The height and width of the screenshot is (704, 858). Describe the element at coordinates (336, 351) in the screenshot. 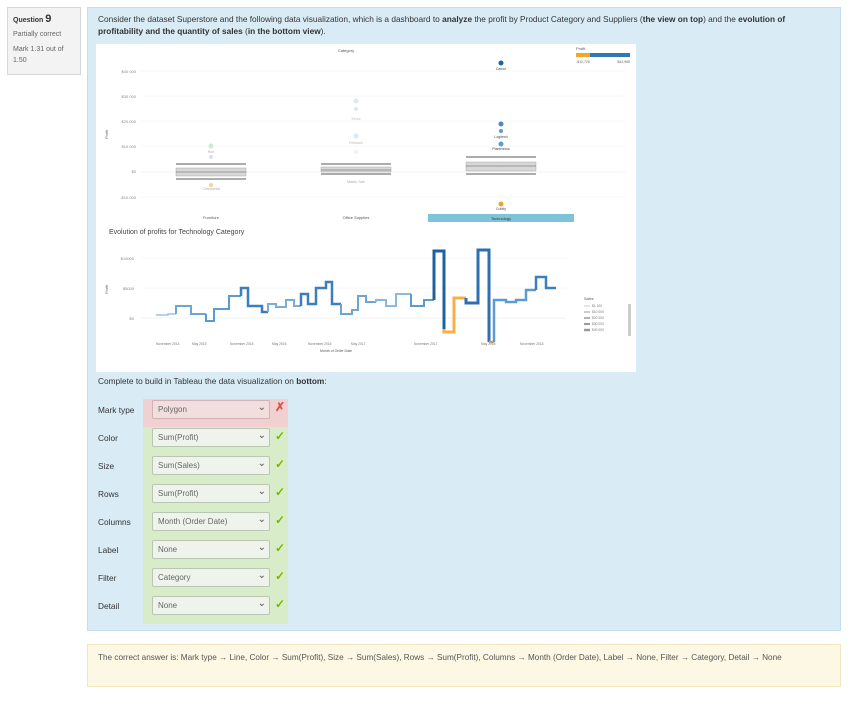

I see `bottom-x-axis-title: Month of Order Date` at that location.